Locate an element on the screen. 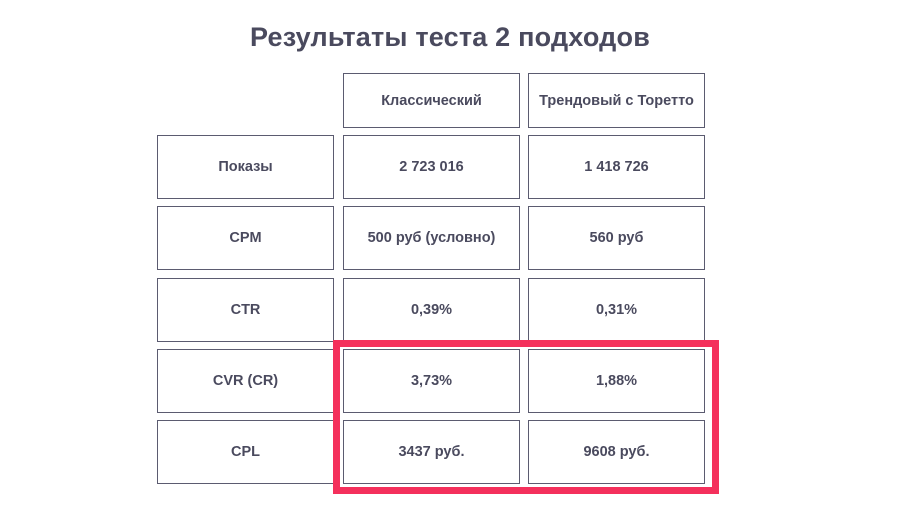 Image resolution: width=900 pixels, height=506 pixels. row-label-ctr: CTR is located at coordinates (245, 310).